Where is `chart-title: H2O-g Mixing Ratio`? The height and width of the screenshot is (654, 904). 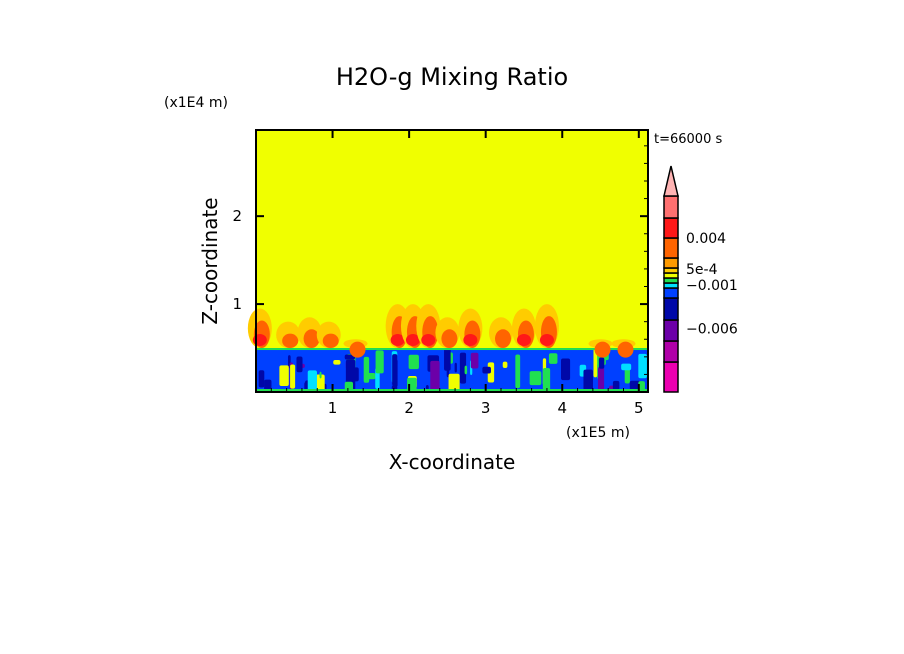
chart-title: H2O-g Mixing Ratio is located at coordinates (452, 77).